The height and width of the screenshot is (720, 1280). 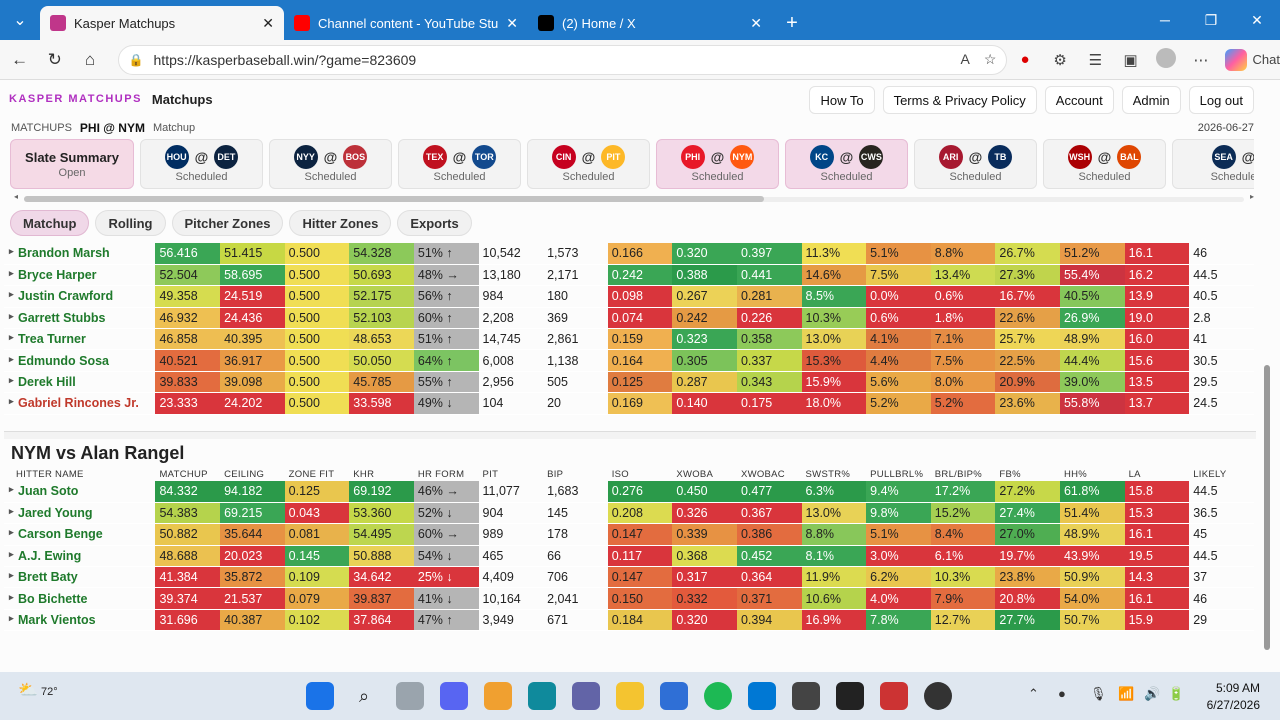 What do you see at coordinates (162, 23) in the screenshot?
I see `browser-tab: Kasper Matchups ✕` at bounding box center [162, 23].